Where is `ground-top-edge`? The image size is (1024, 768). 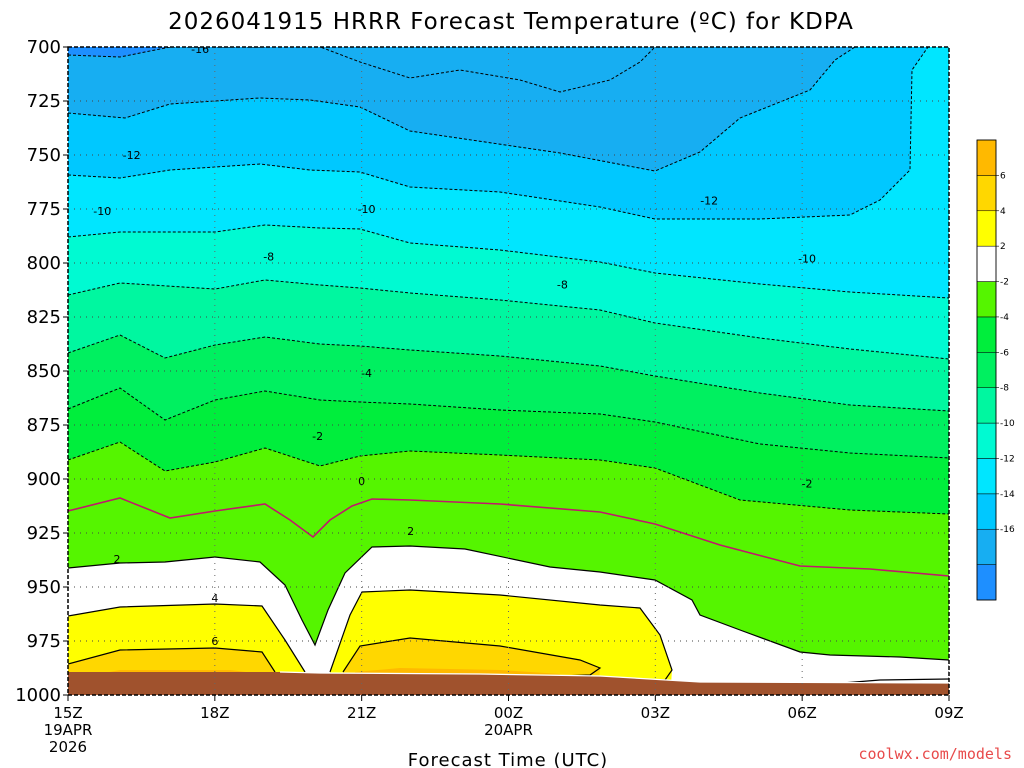 ground-top-edge is located at coordinates (614, 677).